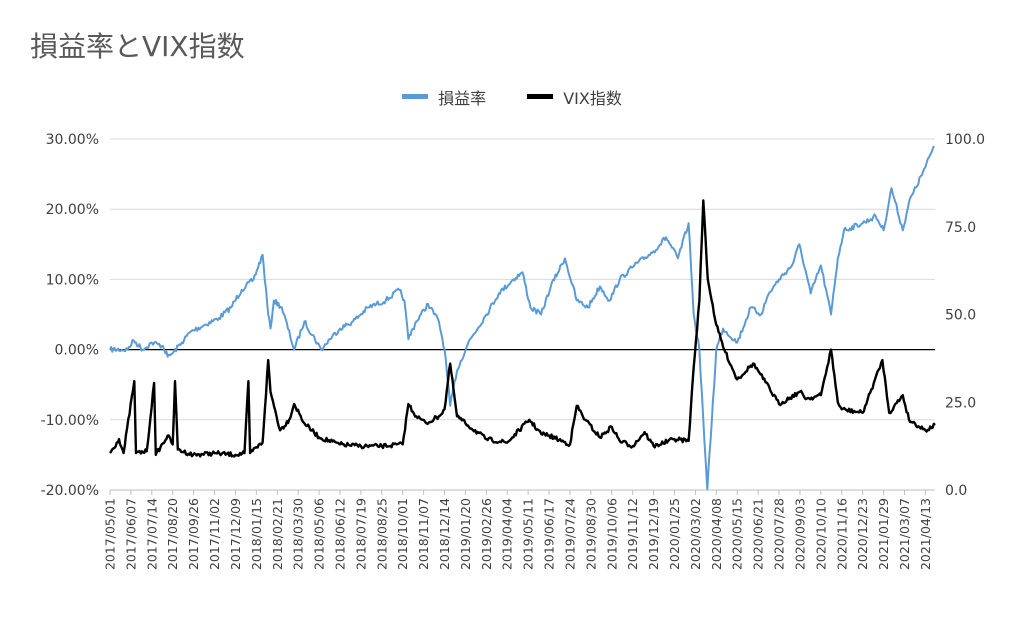 The width and height of the screenshot is (1024, 633). What do you see at coordinates (130, 534) in the screenshot?
I see `x-tick-label: 2017/06/07` at bounding box center [130, 534].